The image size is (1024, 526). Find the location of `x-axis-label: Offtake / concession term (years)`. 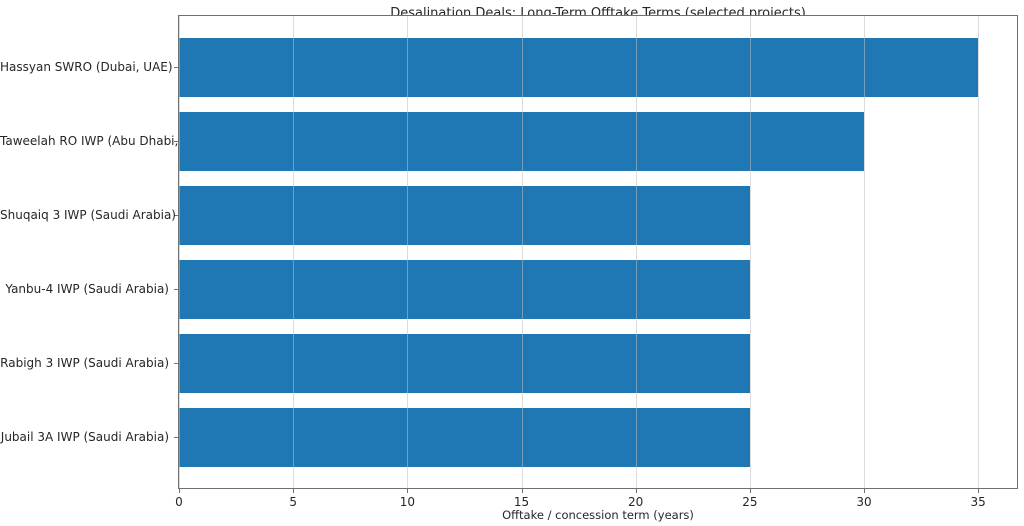

x-axis-label: Offtake / concession term (years) is located at coordinates (598, 515).